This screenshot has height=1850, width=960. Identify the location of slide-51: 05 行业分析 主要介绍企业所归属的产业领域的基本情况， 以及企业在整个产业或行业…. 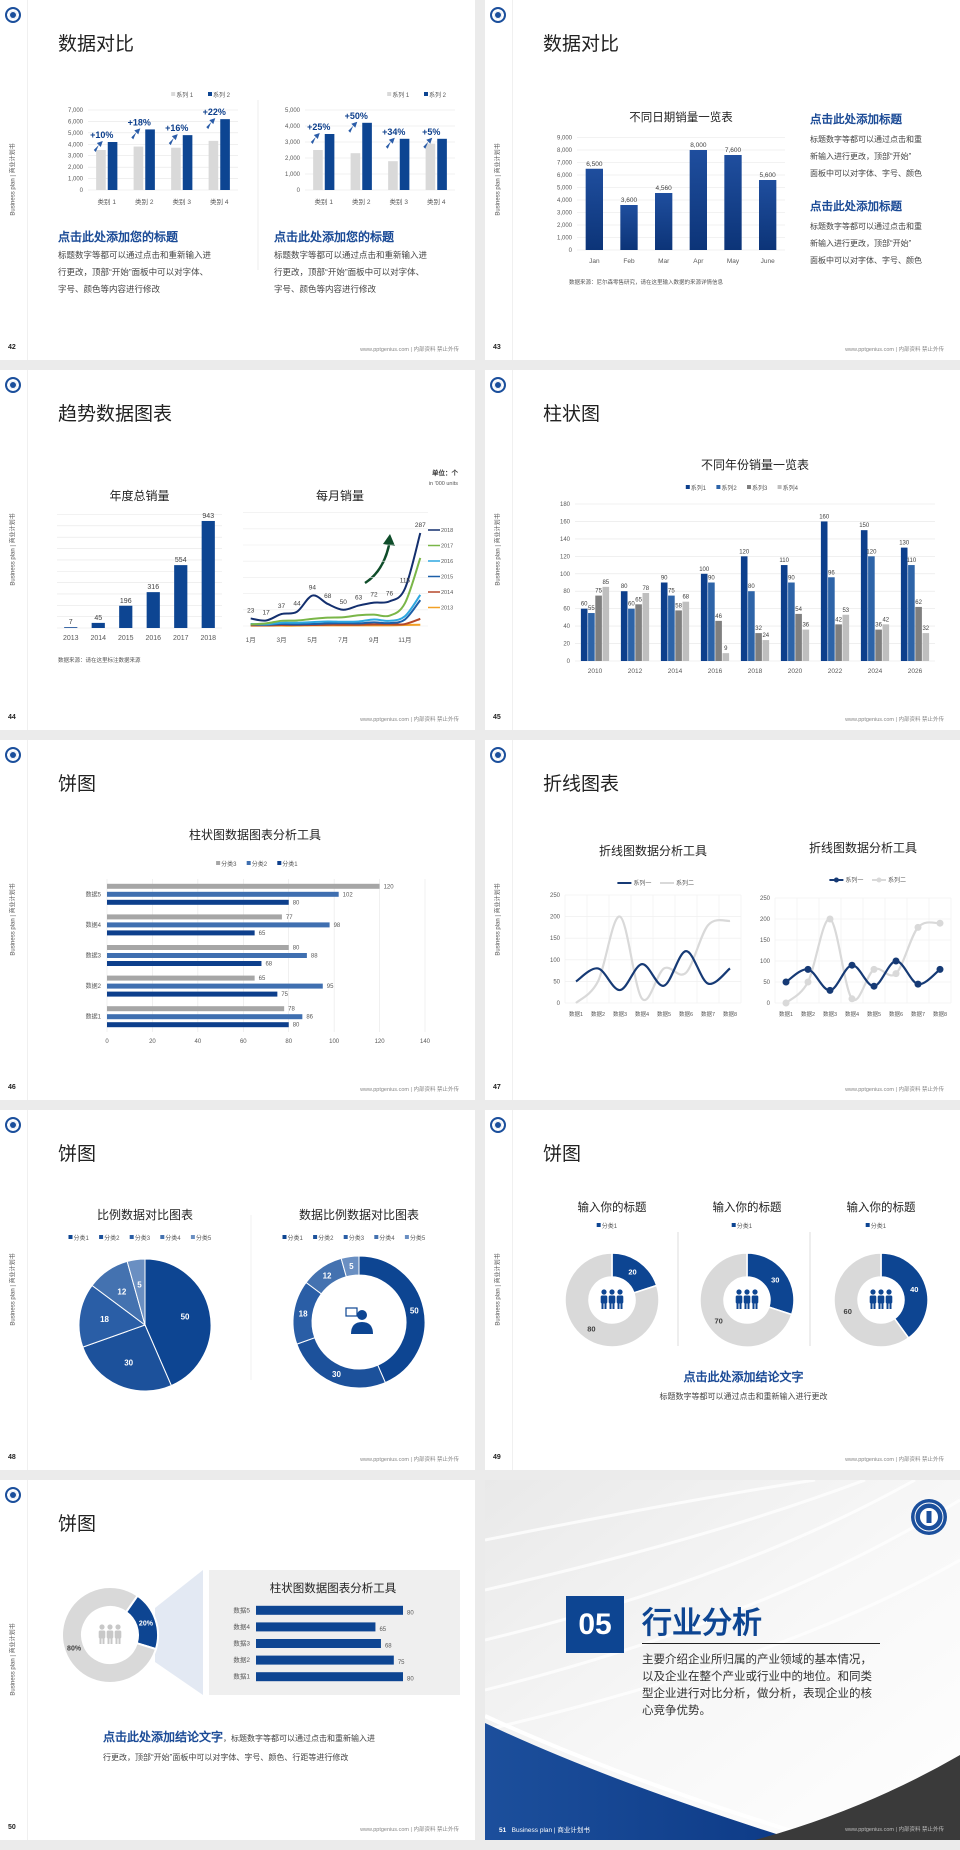
(722, 1660).